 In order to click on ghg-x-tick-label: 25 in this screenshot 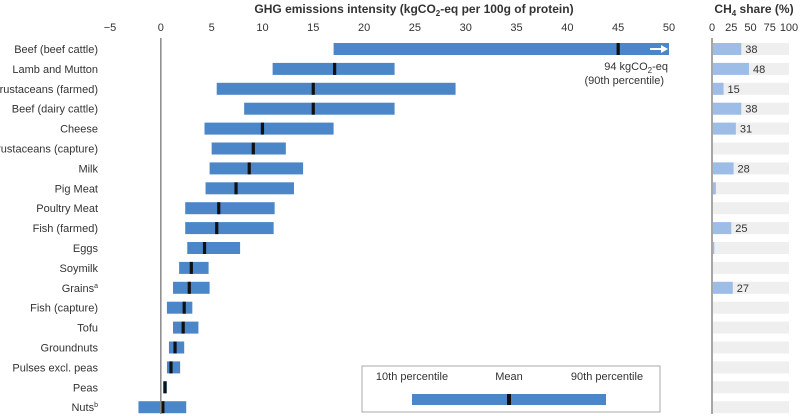, I will do `click(415, 28)`.